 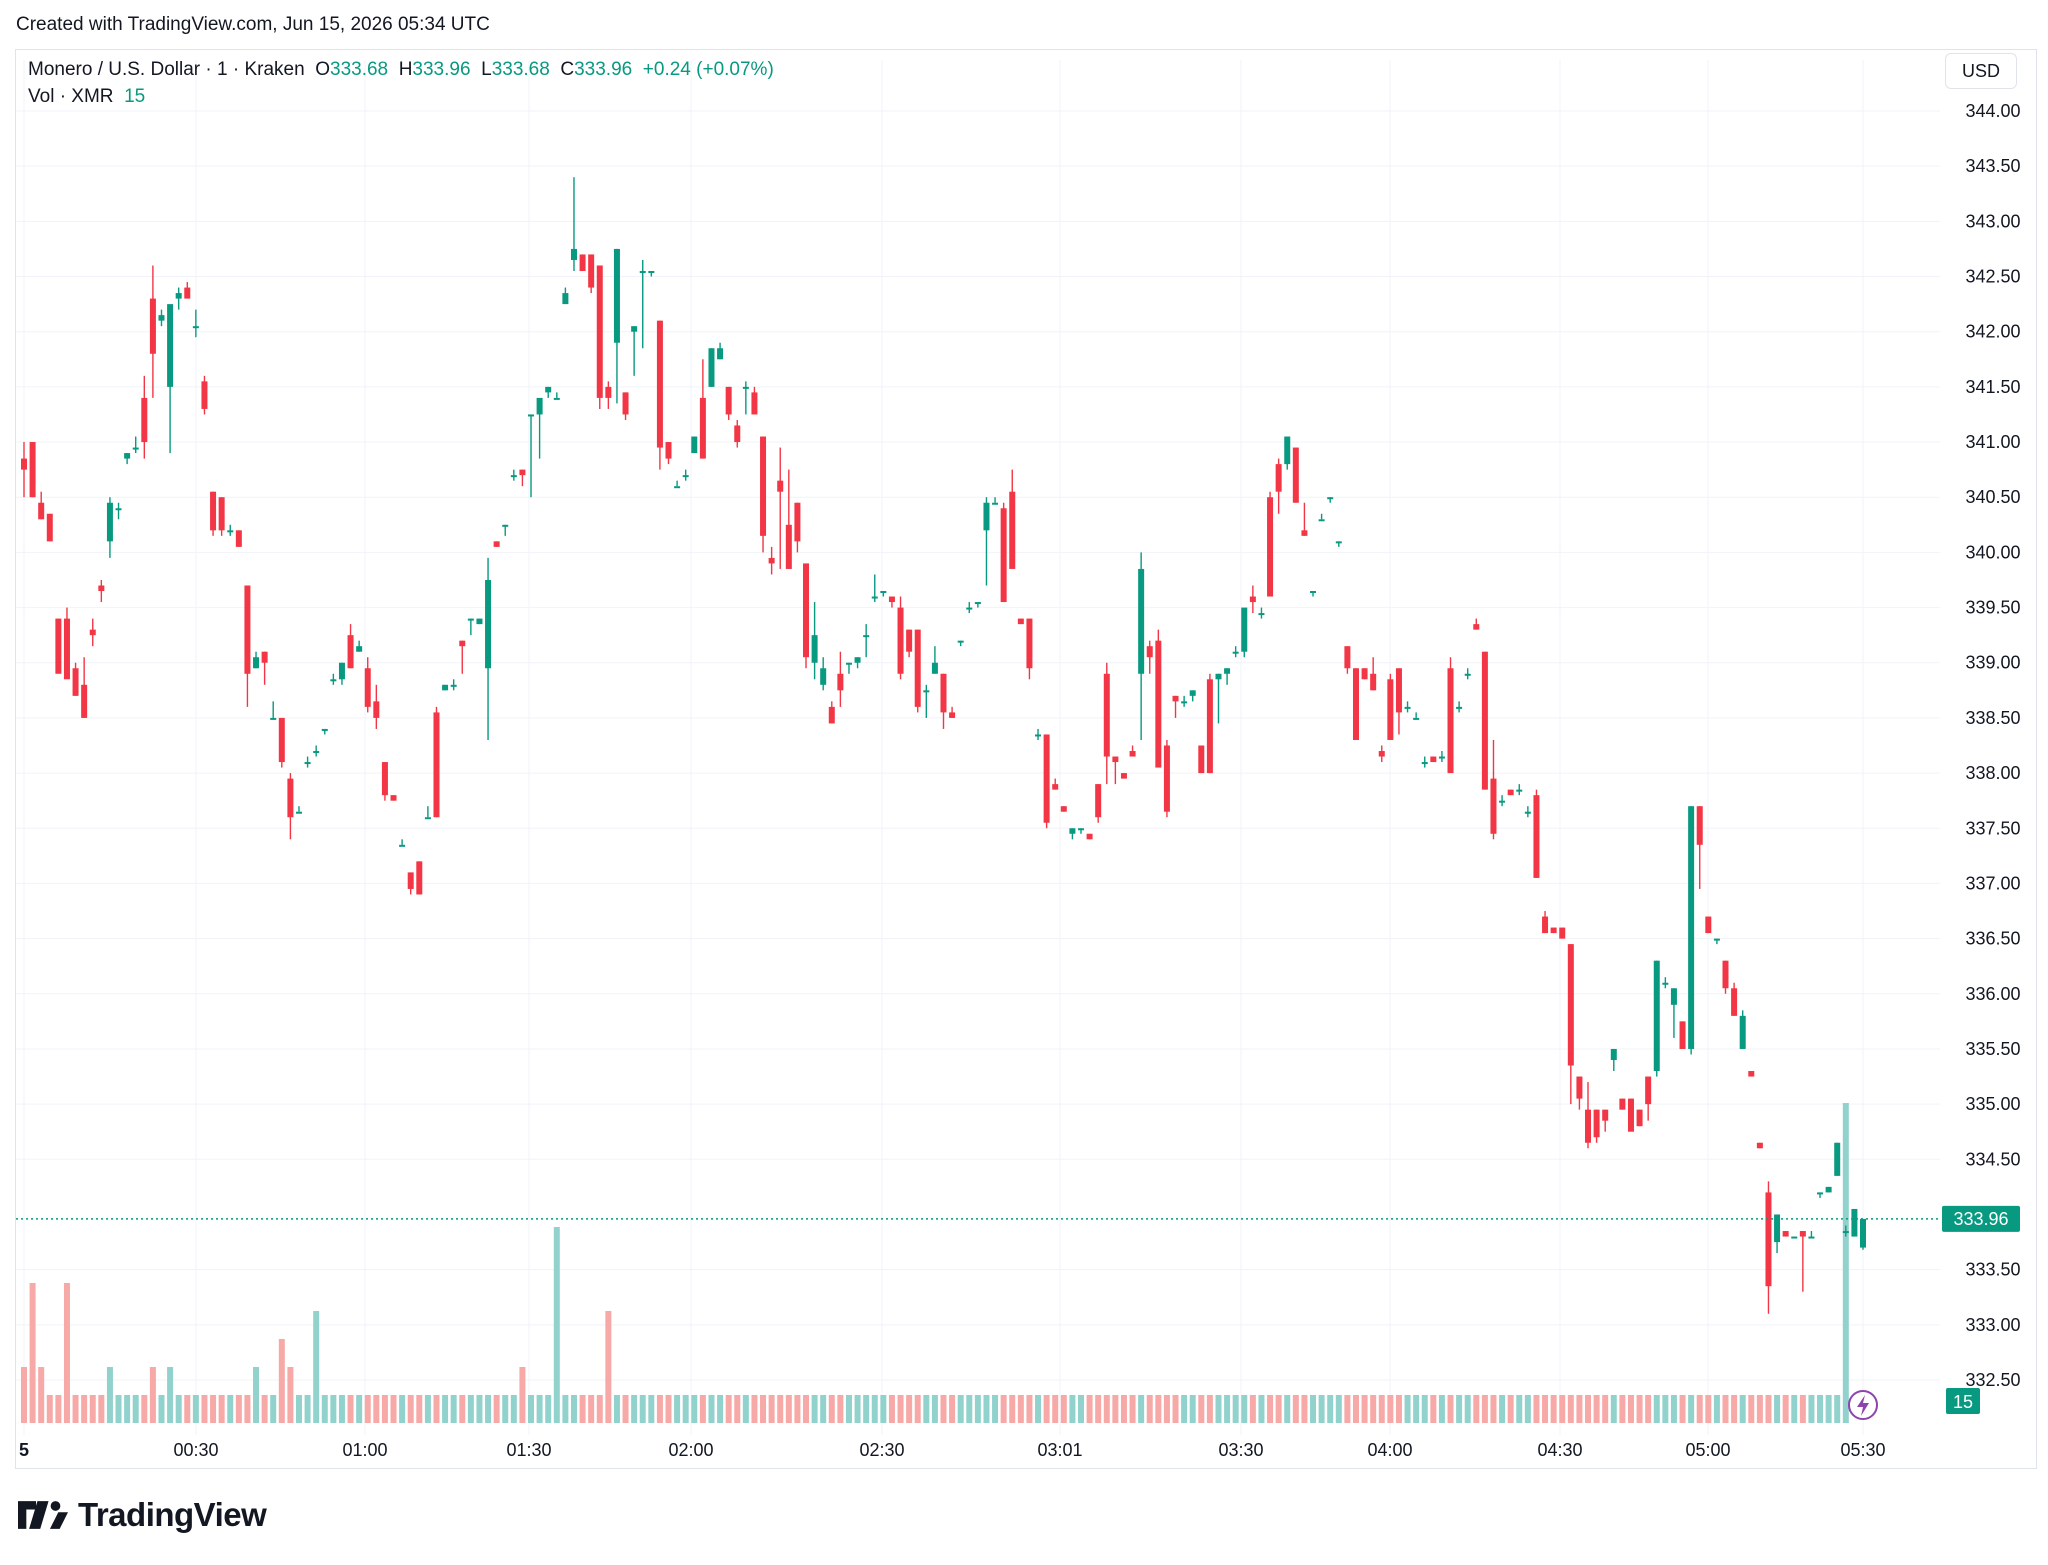 I want to click on price-tick-label: 341.00, so click(x=1992, y=442).